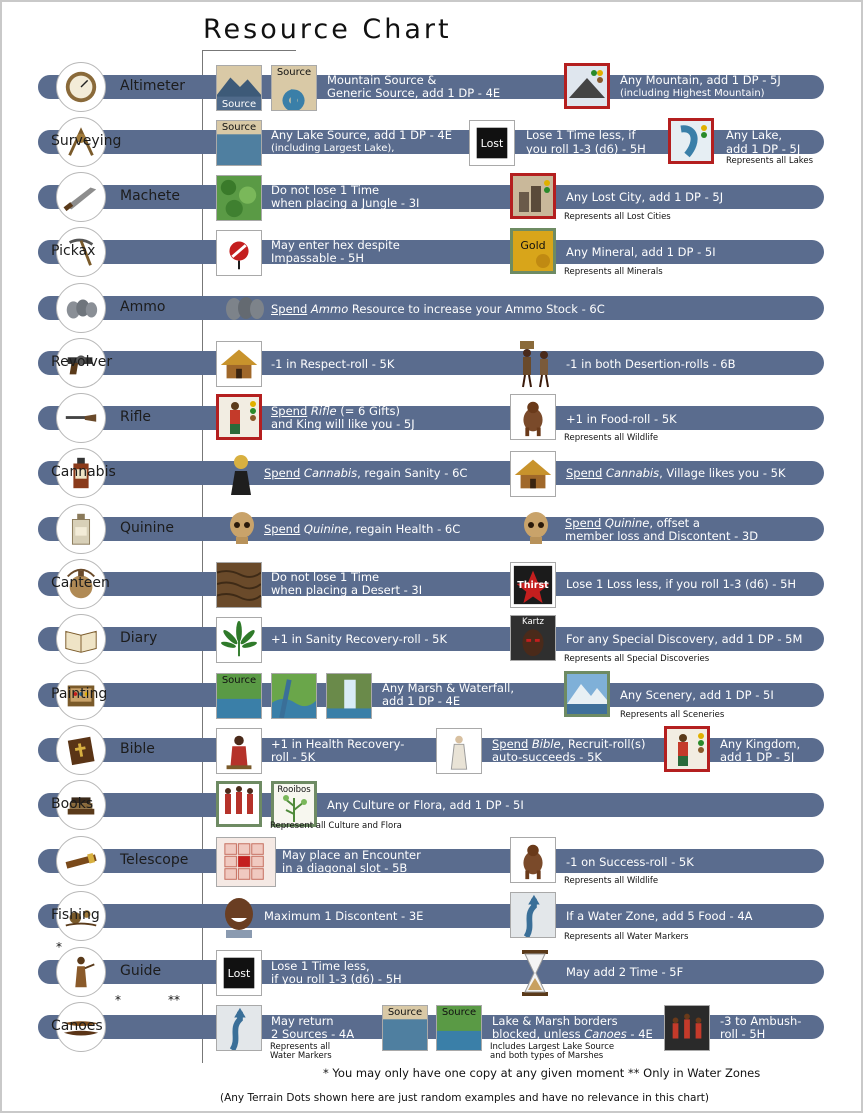  I want to click on fishing-gear-icon, so click(81, 916).